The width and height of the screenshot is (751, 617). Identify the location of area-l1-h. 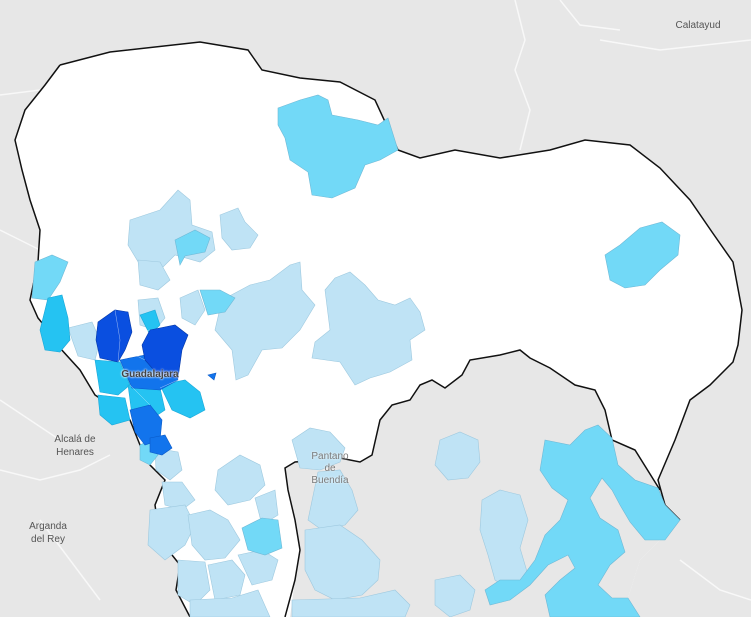
(84, 341).